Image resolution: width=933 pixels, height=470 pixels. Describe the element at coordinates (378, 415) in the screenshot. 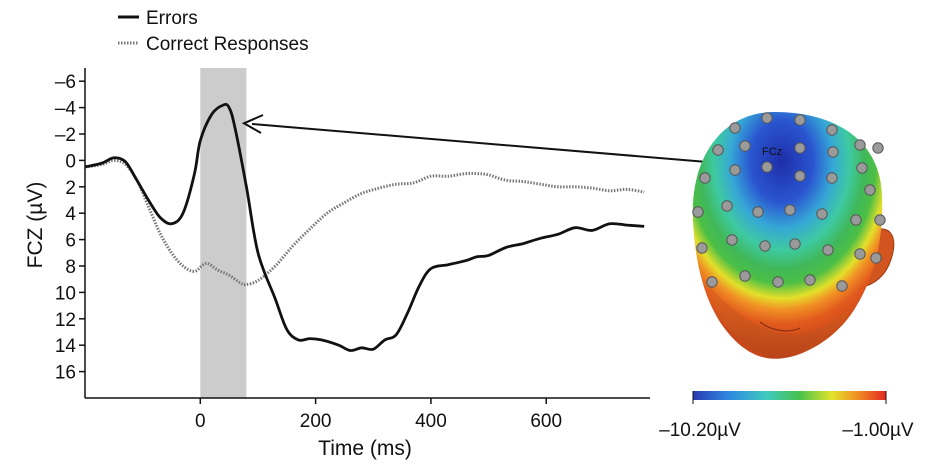

I see `x-ticks: 0 200 400 600` at that location.